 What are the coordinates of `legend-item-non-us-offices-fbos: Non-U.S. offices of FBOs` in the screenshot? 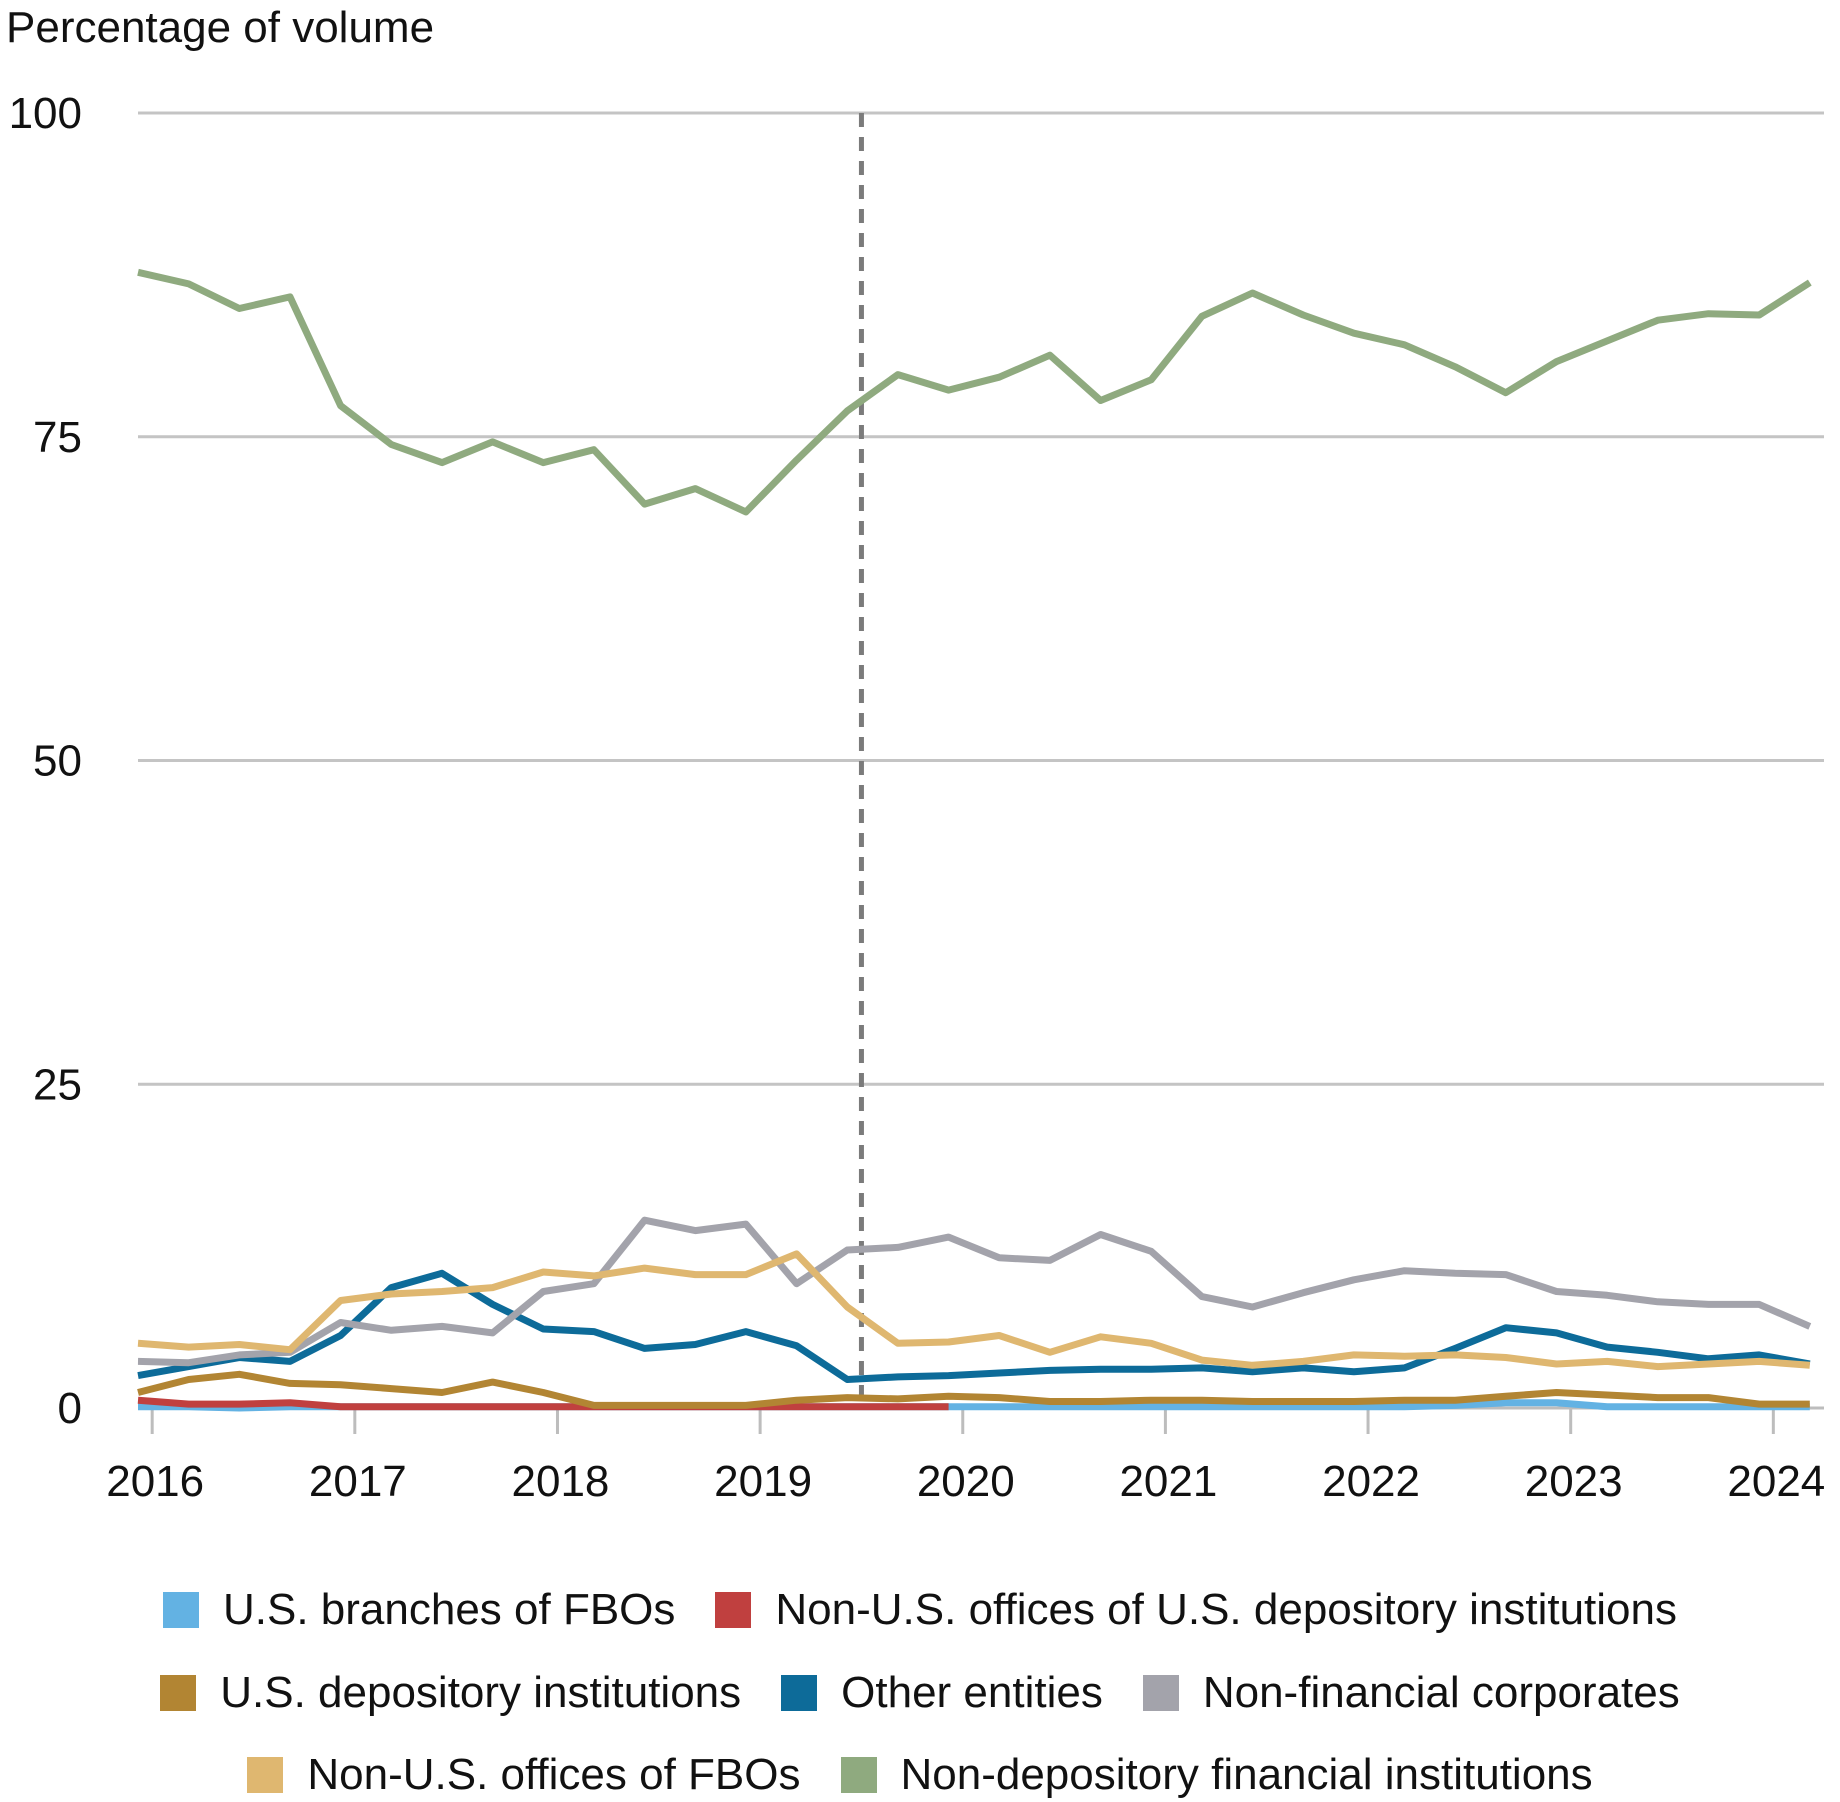 It's located at (524, 1775).